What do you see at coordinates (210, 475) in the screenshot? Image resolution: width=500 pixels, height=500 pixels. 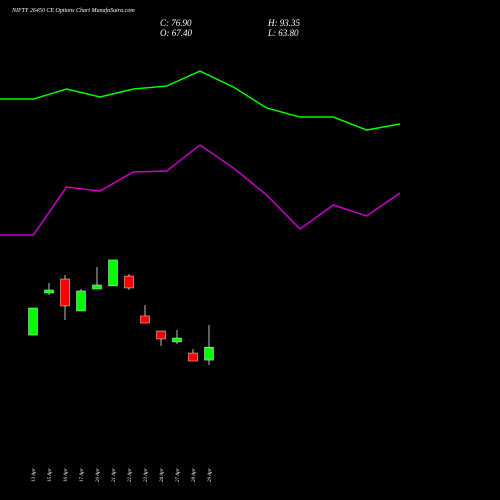 I see `x-tick-label: 29 Apr` at bounding box center [210, 475].